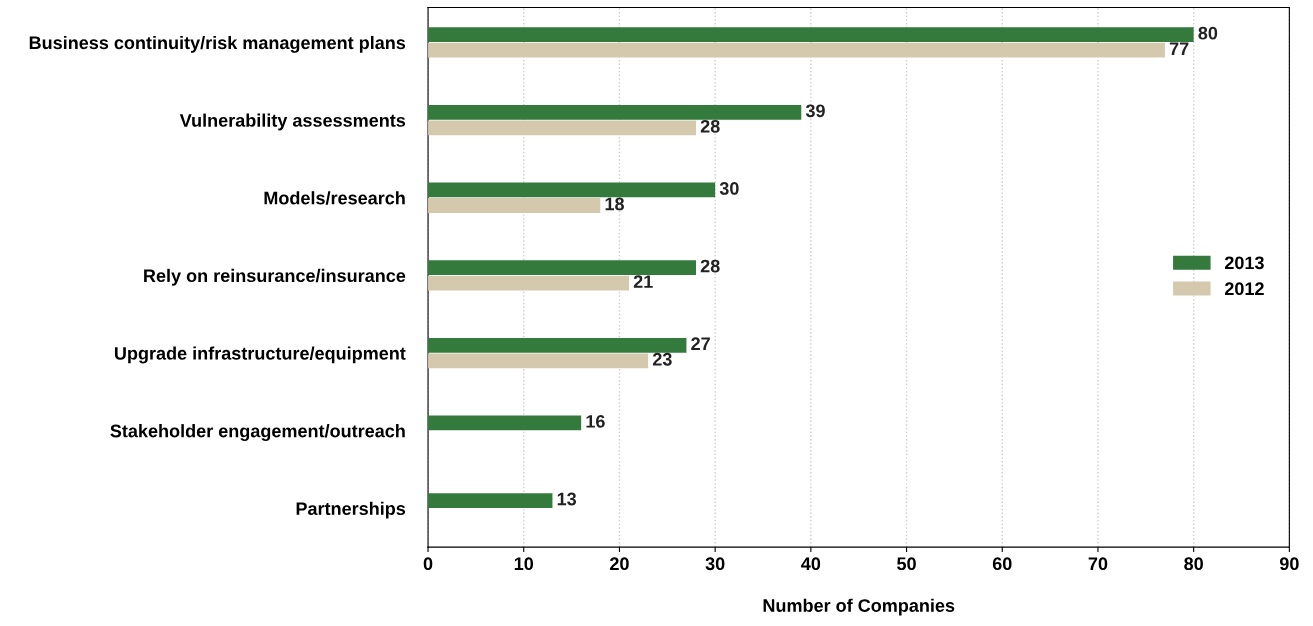 This screenshot has width=1313, height=626. I want to click on x-tick-label: 40, so click(811, 564).